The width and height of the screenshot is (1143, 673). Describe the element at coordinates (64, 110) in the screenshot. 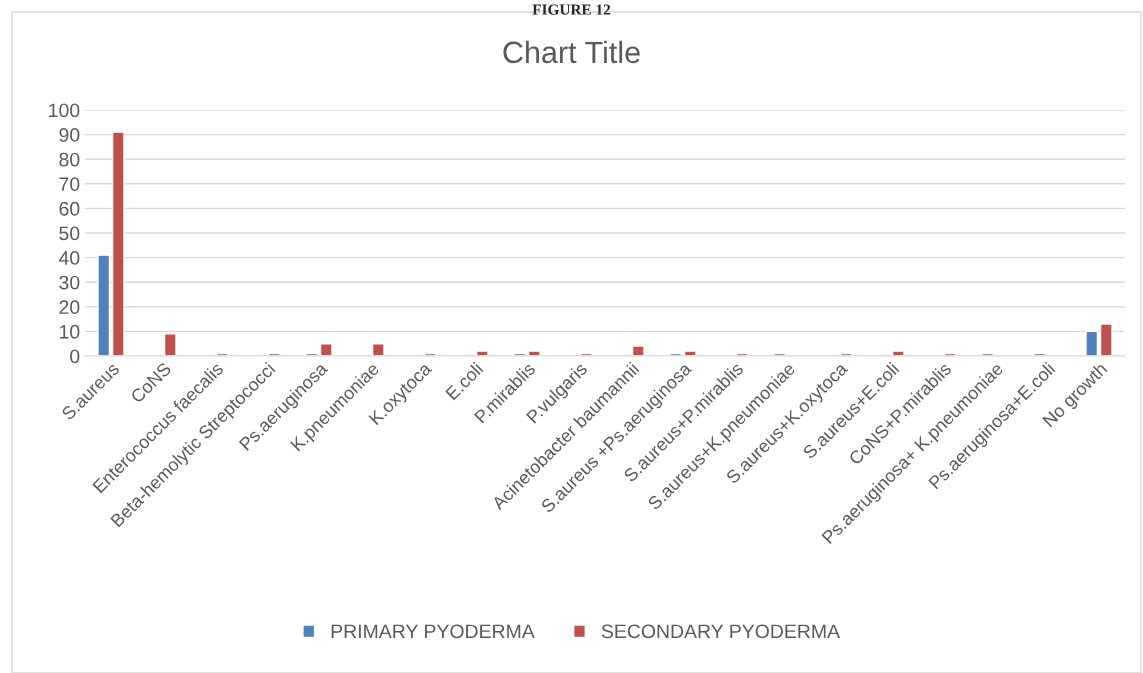

I see `y-tick-label: 100` at that location.